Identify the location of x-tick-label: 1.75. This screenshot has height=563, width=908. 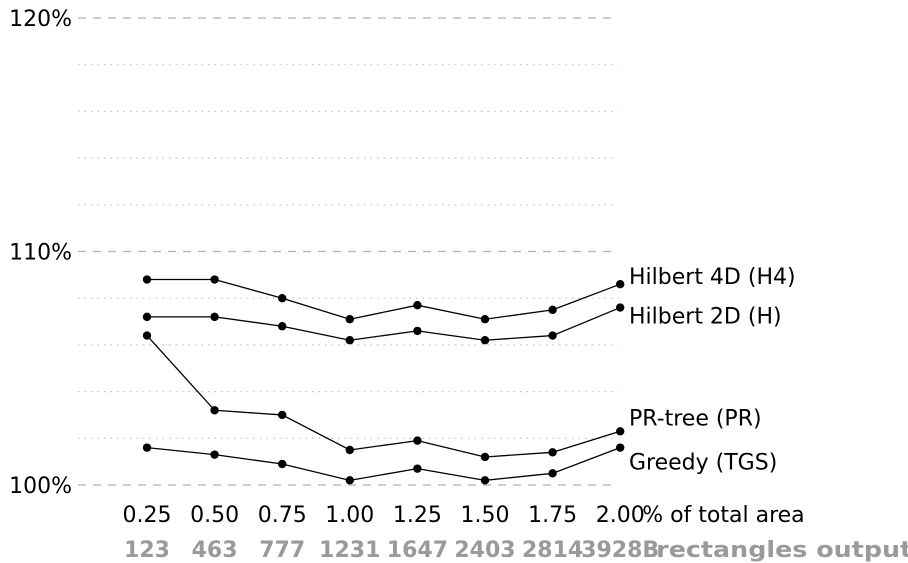
(552, 515).